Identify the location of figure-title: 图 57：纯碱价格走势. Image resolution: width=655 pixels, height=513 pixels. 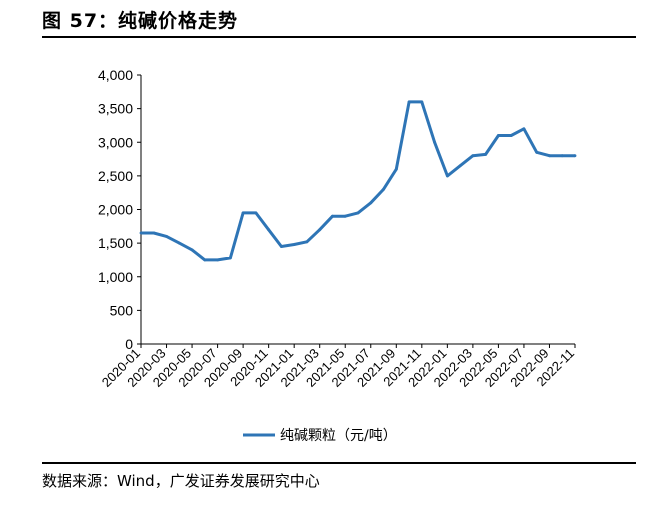
(140, 21).